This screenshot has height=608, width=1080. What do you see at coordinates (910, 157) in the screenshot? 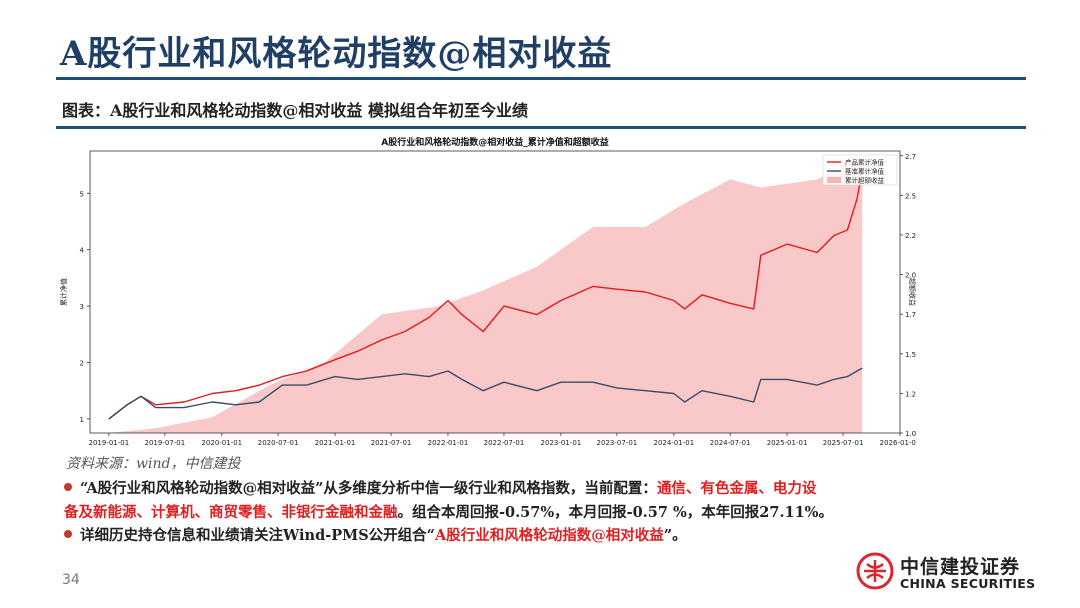
I see `y-right-tick-label: 2.75` at bounding box center [910, 157].